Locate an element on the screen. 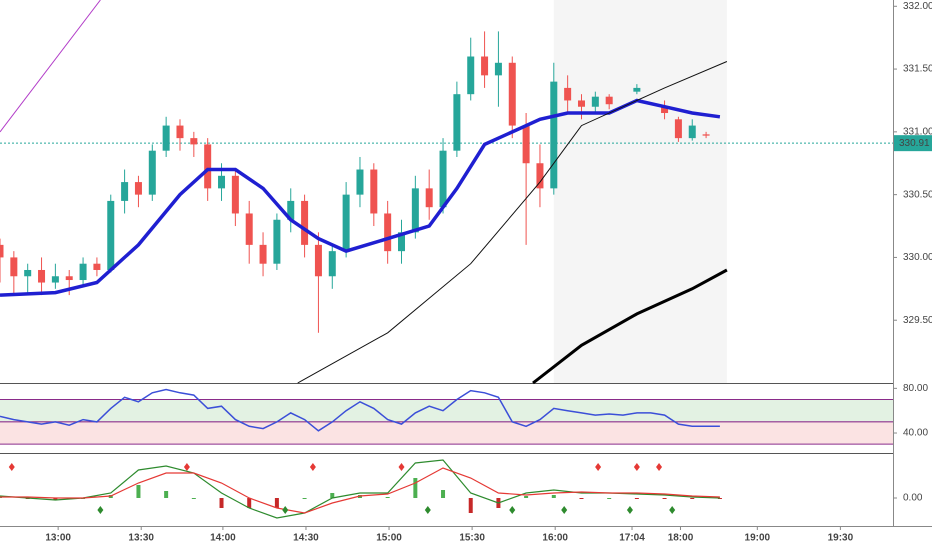  x-tick-label: 14:00 is located at coordinates (223, 538).